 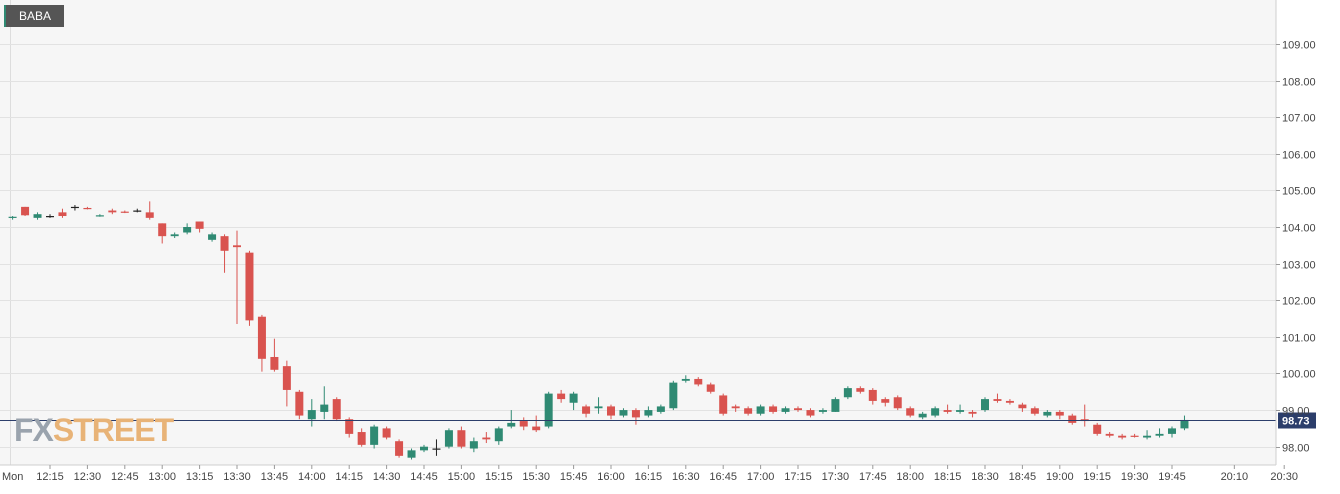 What do you see at coordinates (1296, 422) in the screenshot?
I see `last-price-label: 98.73` at bounding box center [1296, 422].